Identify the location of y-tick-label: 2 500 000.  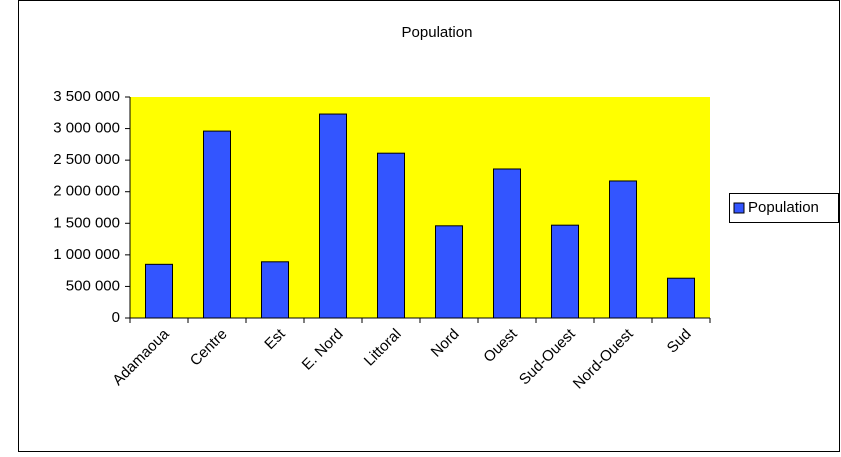
(86, 159).